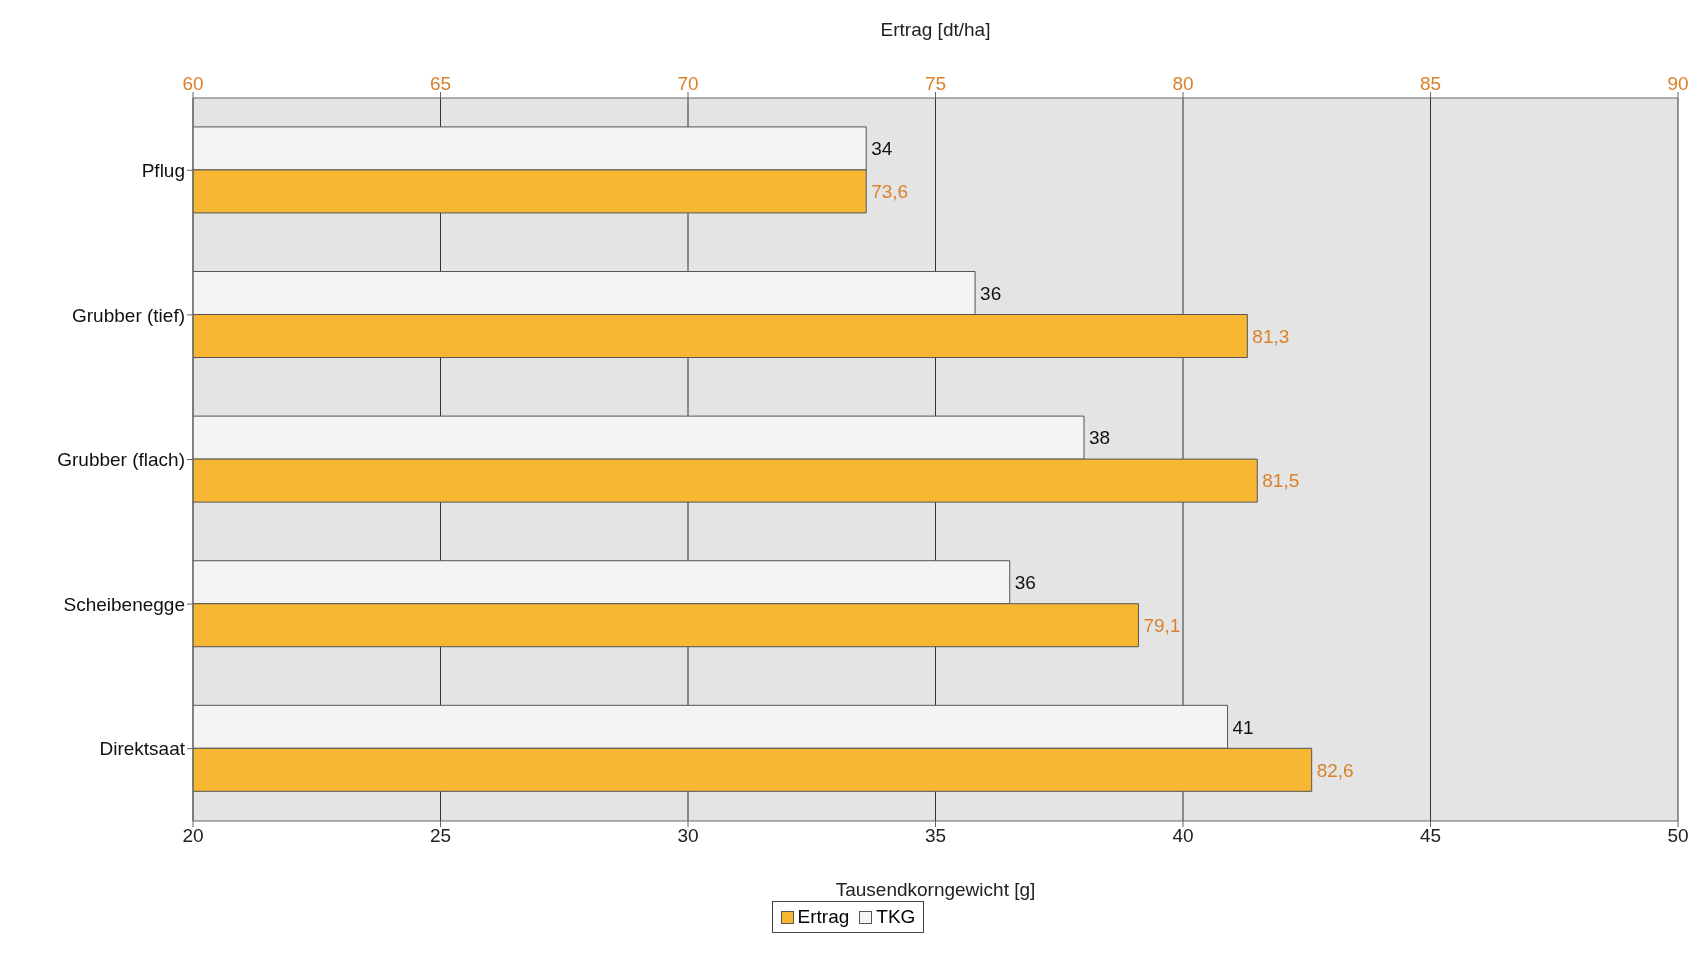 Image resolution: width=1705 pixels, height=953 pixels. Describe the element at coordinates (1281, 481) in the screenshot. I see `data-label: 81,5` at that location.